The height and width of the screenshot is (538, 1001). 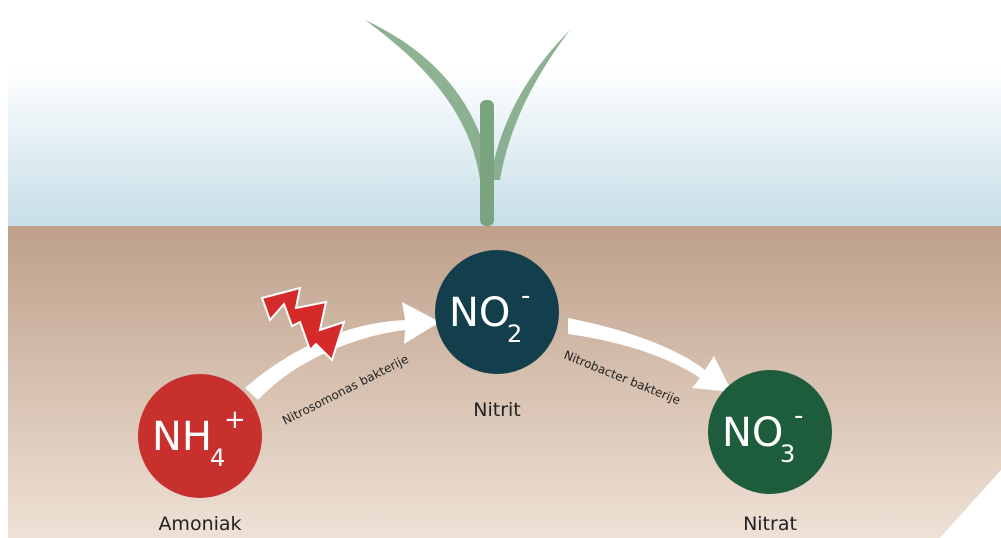 What do you see at coordinates (467, 123) in the screenshot?
I see `plant` at bounding box center [467, 123].